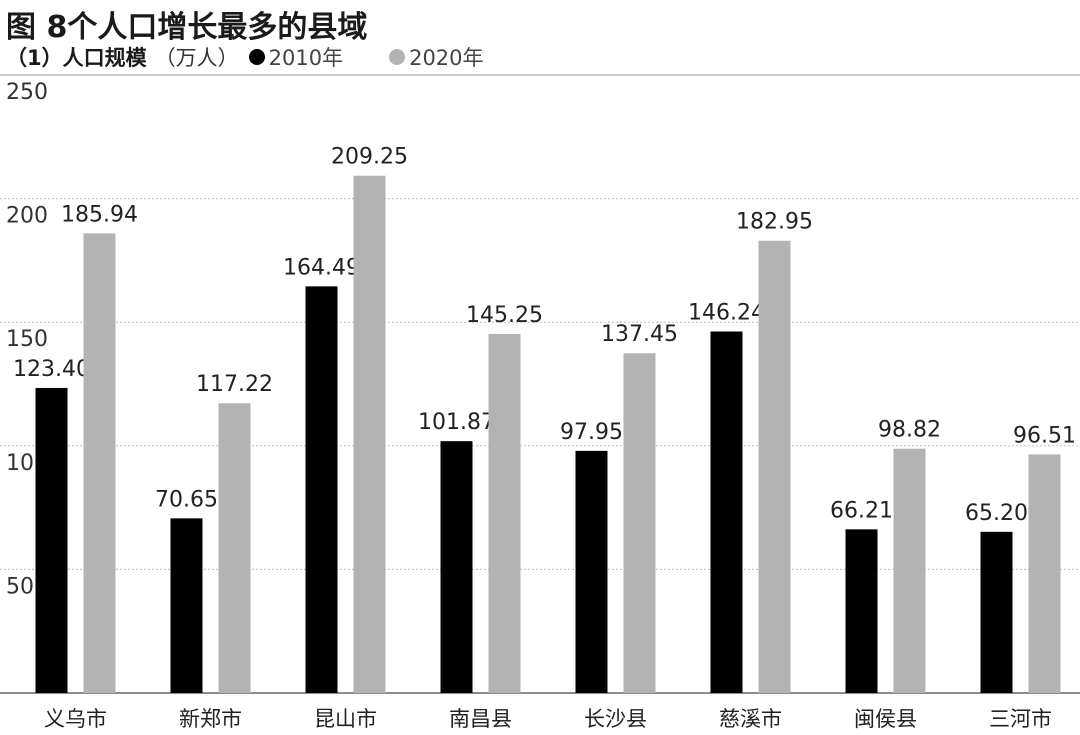  Describe the element at coordinates (51, 369) in the screenshot. I see `data-label-2010年-义乌市: 123.40` at that location.